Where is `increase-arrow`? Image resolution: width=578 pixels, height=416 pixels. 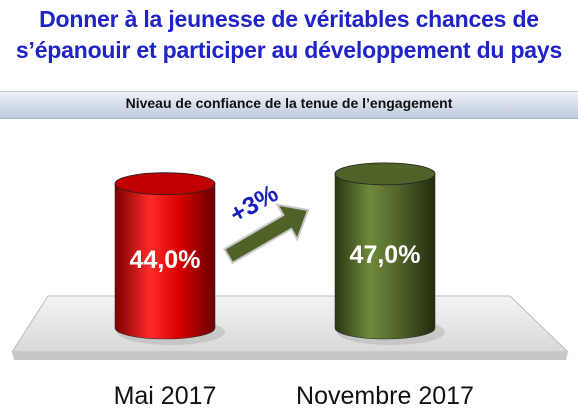 increase-arrow is located at coordinates (266, 234).